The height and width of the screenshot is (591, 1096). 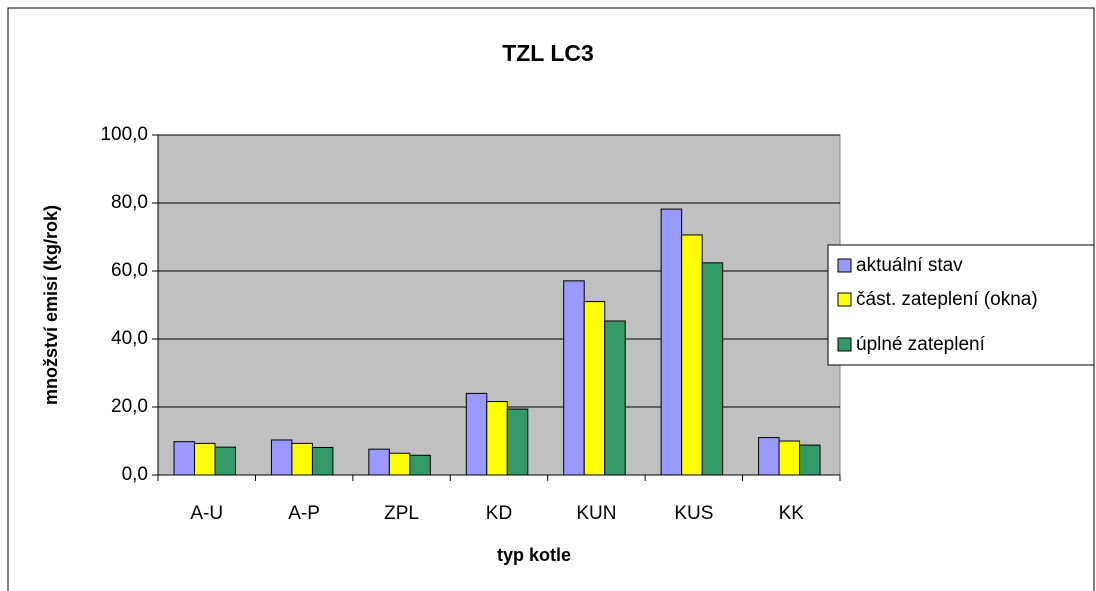 I want to click on chart-title: TZL LC3, so click(x=548, y=53).